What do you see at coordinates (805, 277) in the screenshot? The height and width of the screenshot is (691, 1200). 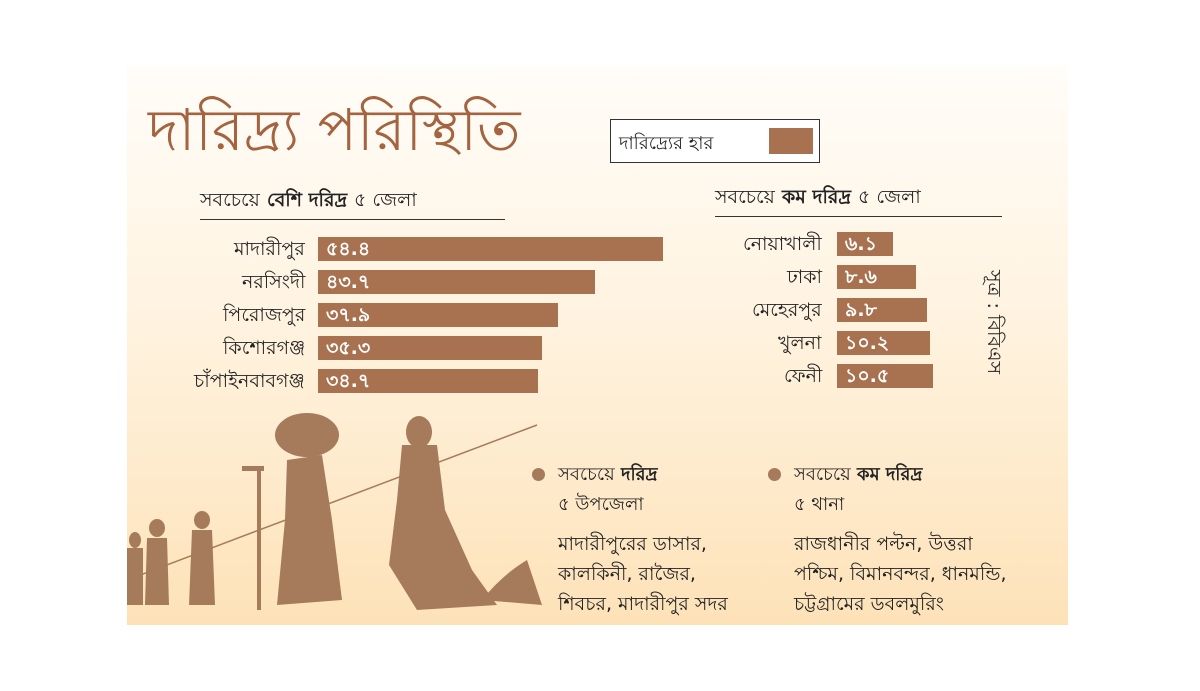 I see `category-label: ঢাকা` at bounding box center [805, 277].